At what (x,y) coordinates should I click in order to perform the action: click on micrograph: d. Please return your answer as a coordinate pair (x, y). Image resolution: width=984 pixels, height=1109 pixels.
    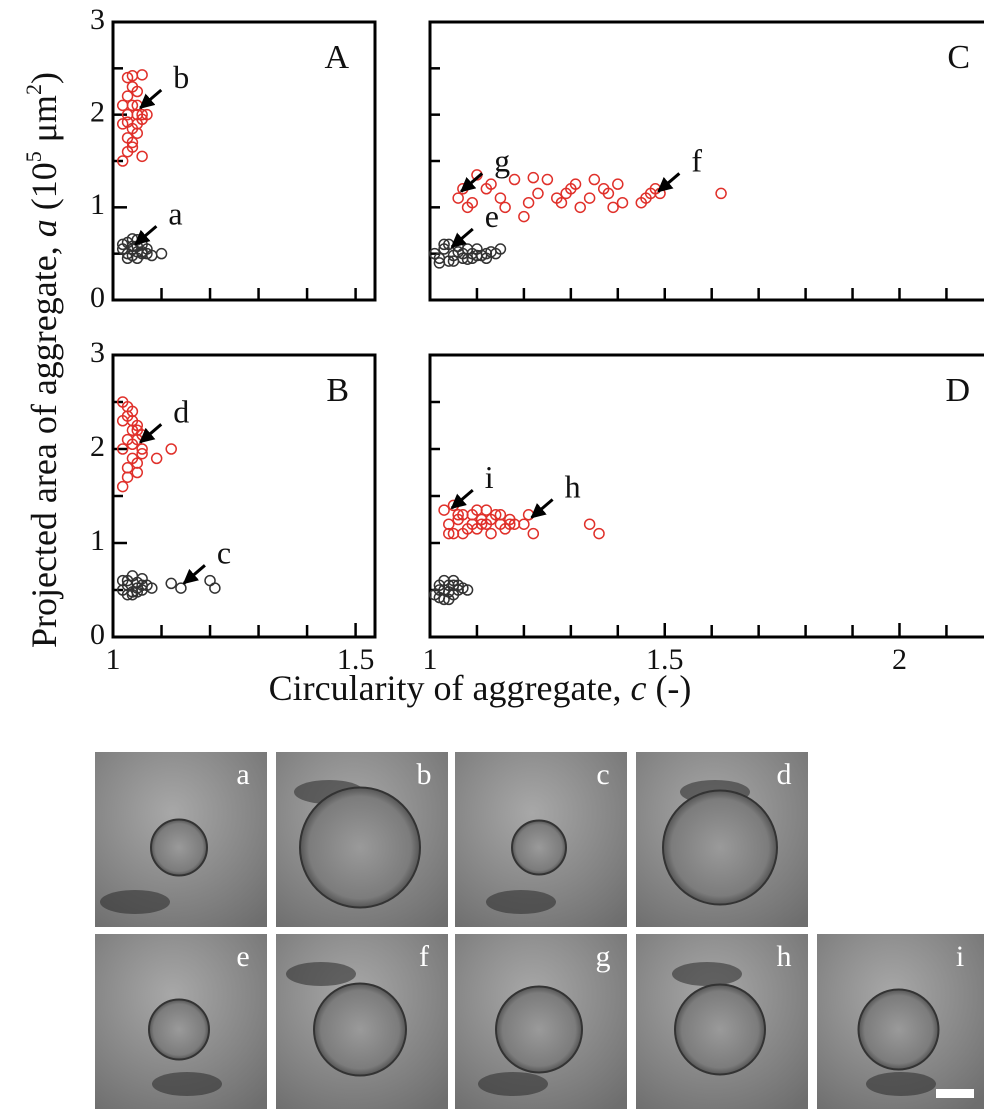
    Looking at the image, I should click on (722, 839).